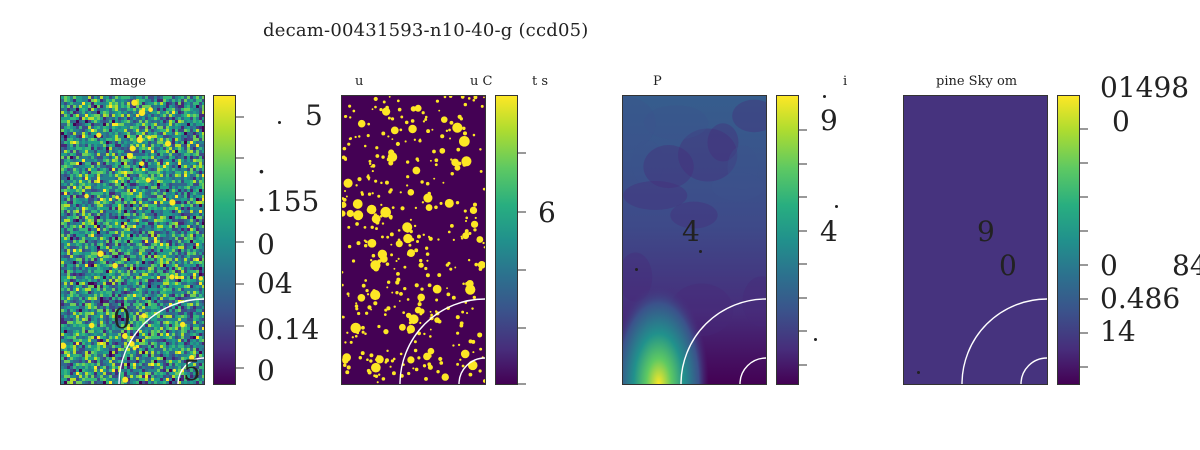  What do you see at coordinates (657, 81) in the screenshot?
I see `panel-3-title: P` at bounding box center [657, 81].